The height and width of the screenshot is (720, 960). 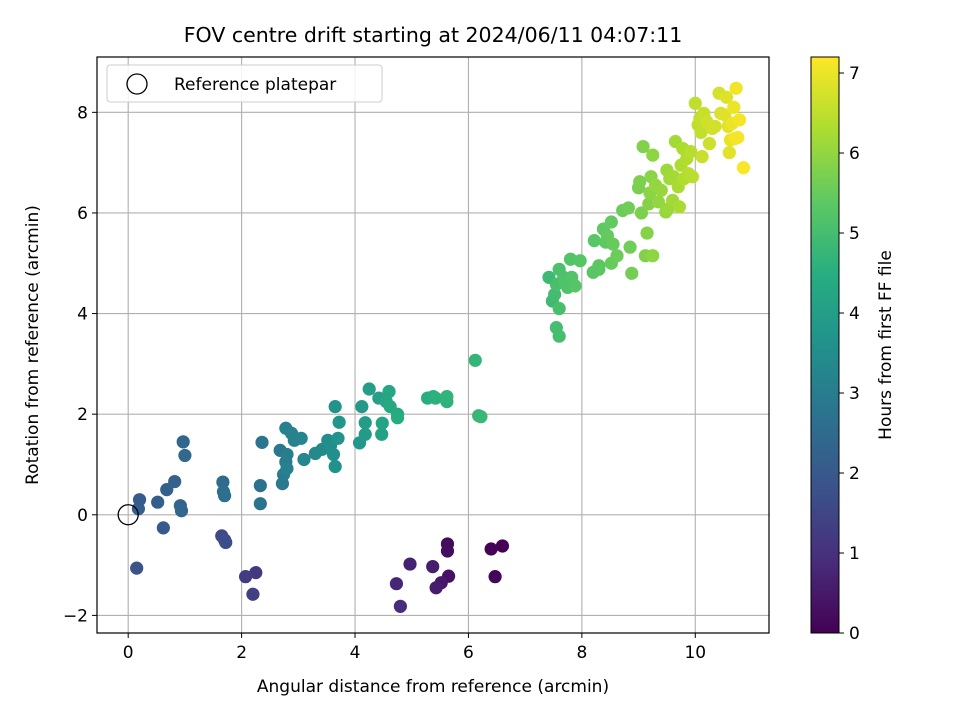 What do you see at coordinates (854, 314) in the screenshot?
I see `colorbar-tick-label: 4` at bounding box center [854, 314].